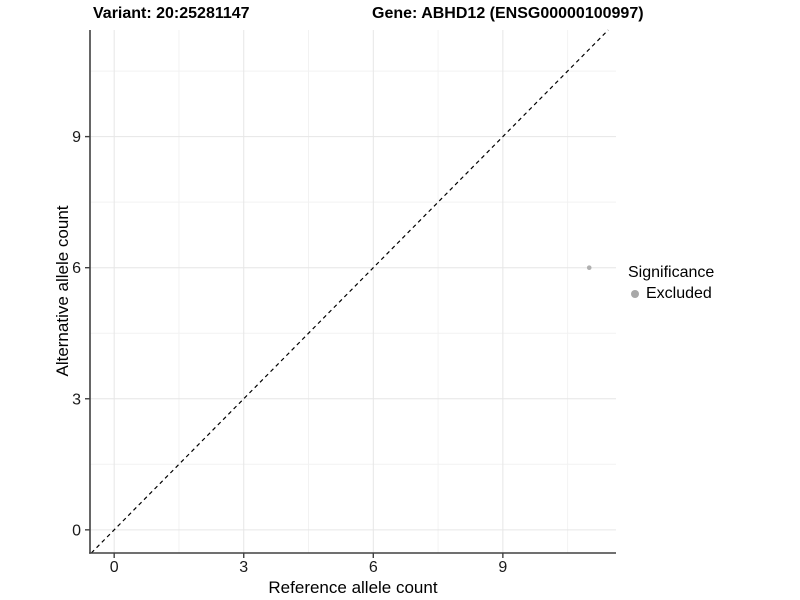  I want to click on plot-title-variant: Variant: 20:25281147, so click(171, 13).